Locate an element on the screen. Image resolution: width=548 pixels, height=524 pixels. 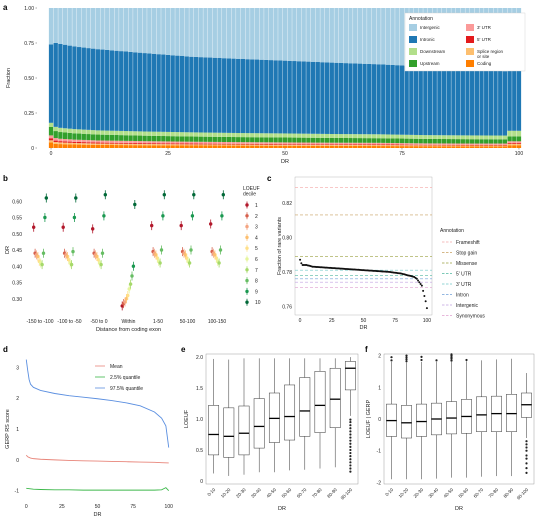
y-tick-label: 3 is located at coordinates (17, 368).